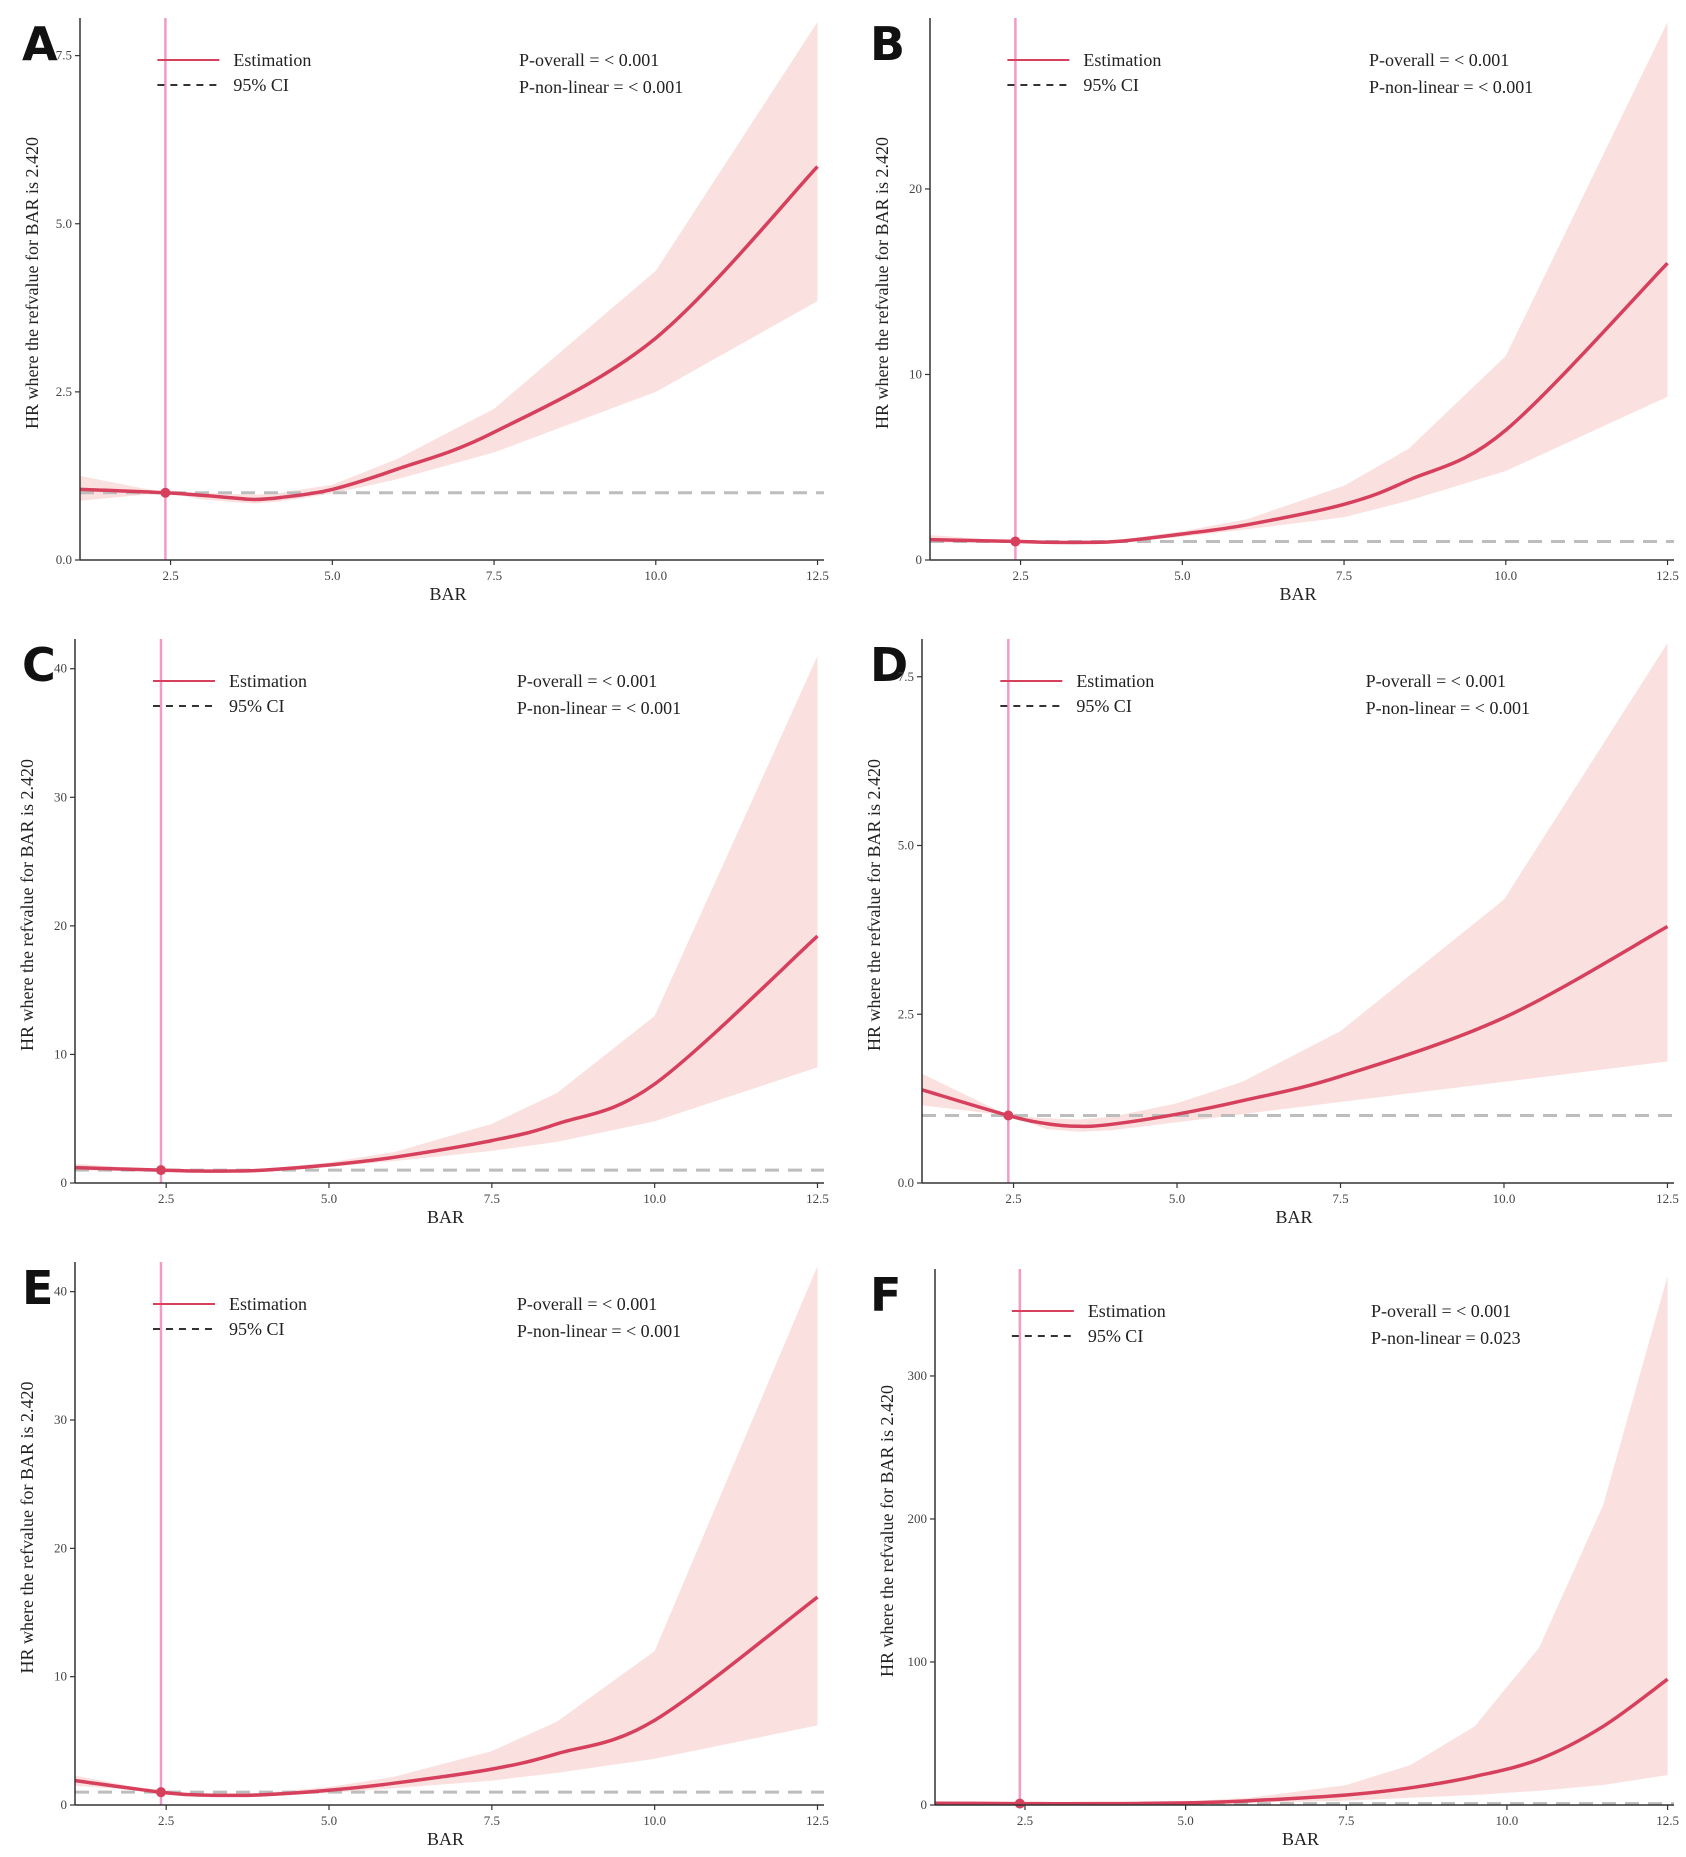  What do you see at coordinates (885, 1295) in the screenshot?
I see `panel-letter: F` at bounding box center [885, 1295].